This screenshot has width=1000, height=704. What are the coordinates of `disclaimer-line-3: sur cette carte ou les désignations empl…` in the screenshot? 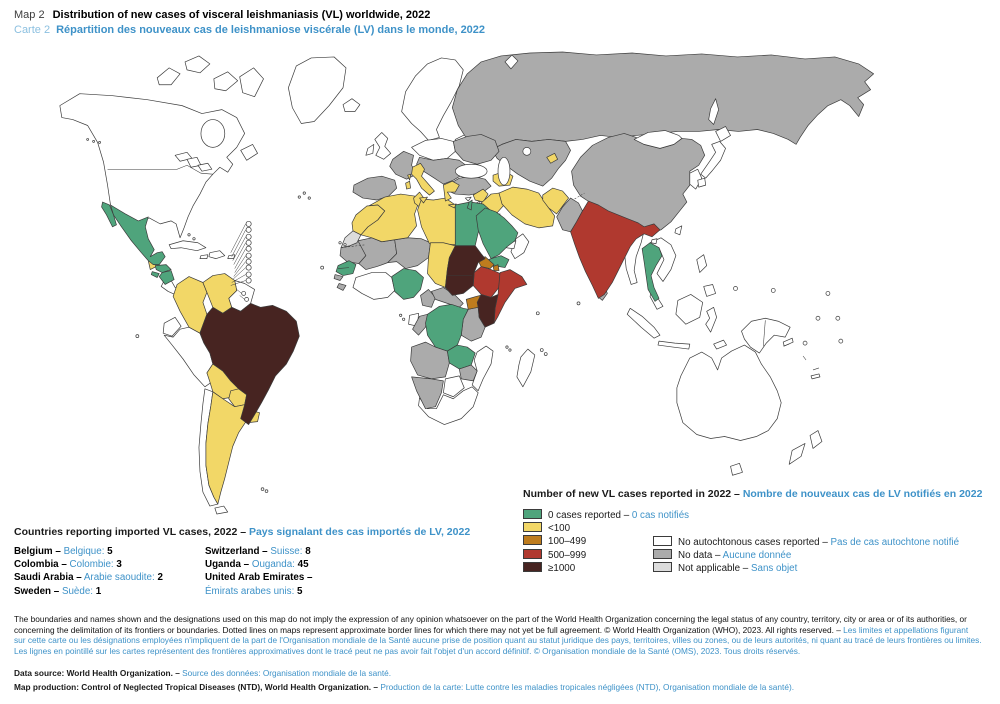 It's located at (498, 640).